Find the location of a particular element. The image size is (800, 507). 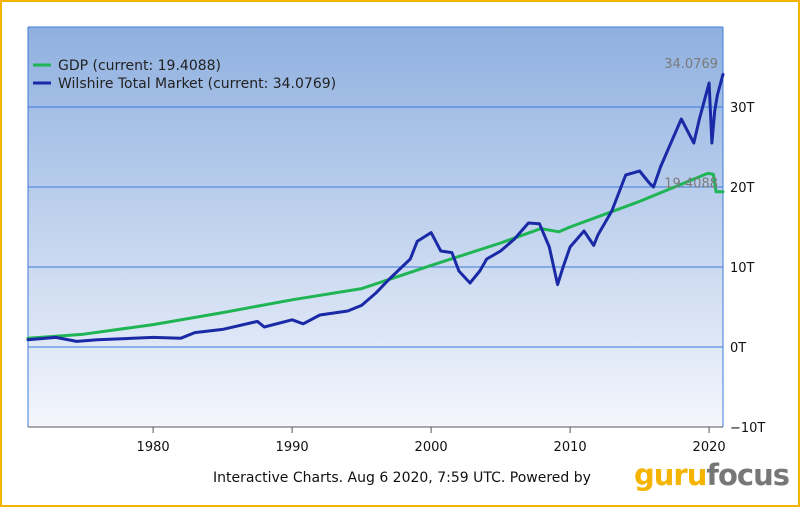

legend-gdp: GDP (current: 19.4088) is located at coordinates (127, 66).